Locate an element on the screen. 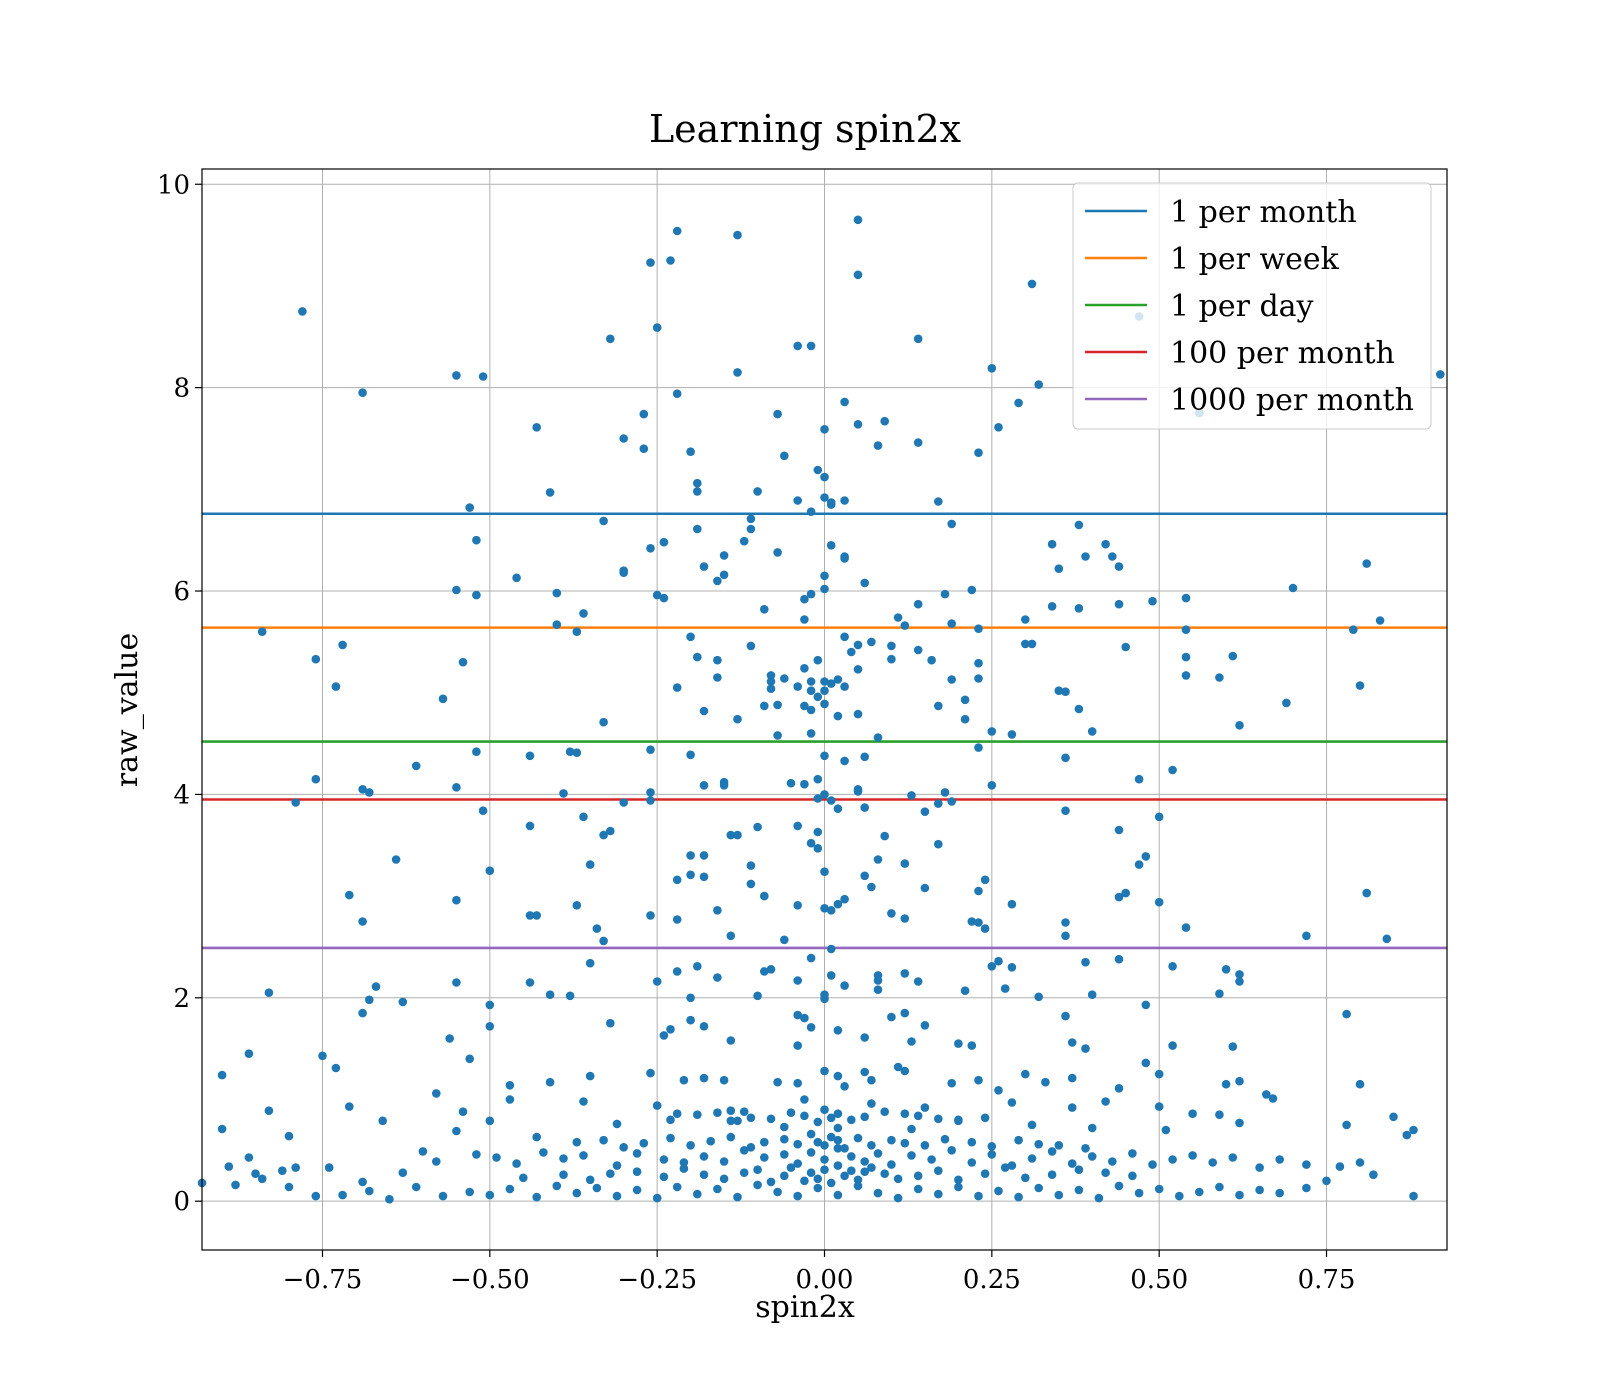 Image resolution: width=1600 pixels, height=1400 pixels. legend-box is located at coordinates (1252, 306).